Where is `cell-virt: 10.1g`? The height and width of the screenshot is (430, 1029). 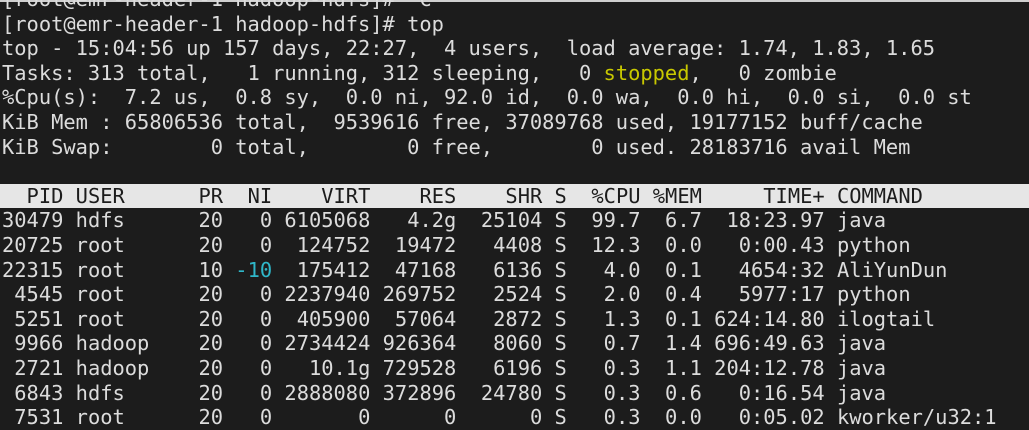
cell-virt: 10.1g is located at coordinates (327, 367).